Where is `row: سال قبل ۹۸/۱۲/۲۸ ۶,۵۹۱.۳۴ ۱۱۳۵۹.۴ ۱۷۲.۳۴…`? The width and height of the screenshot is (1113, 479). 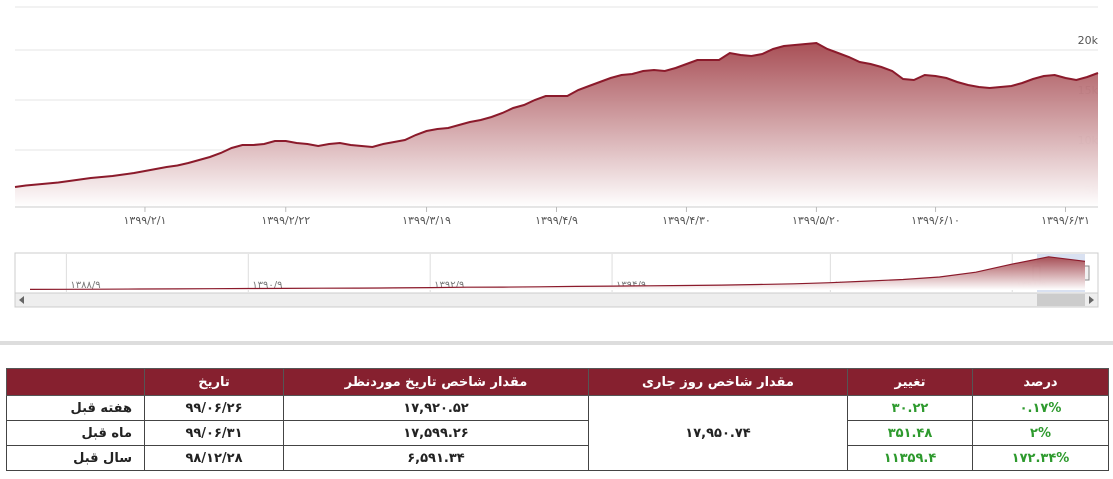 row: سال قبل ۹۸/۱۲/۲۸ ۶,۵۹۱.۳۴ ۱۱۳۵۹.۴ ۱۷۲.۳۴… is located at coordinates (557, 458).